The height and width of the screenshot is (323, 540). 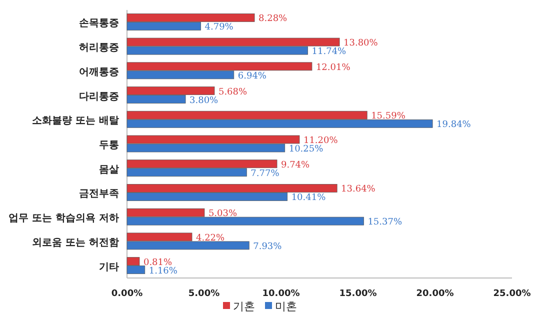 I want to click on x-tick-label: 10.00%, so click(x=281, y=294).